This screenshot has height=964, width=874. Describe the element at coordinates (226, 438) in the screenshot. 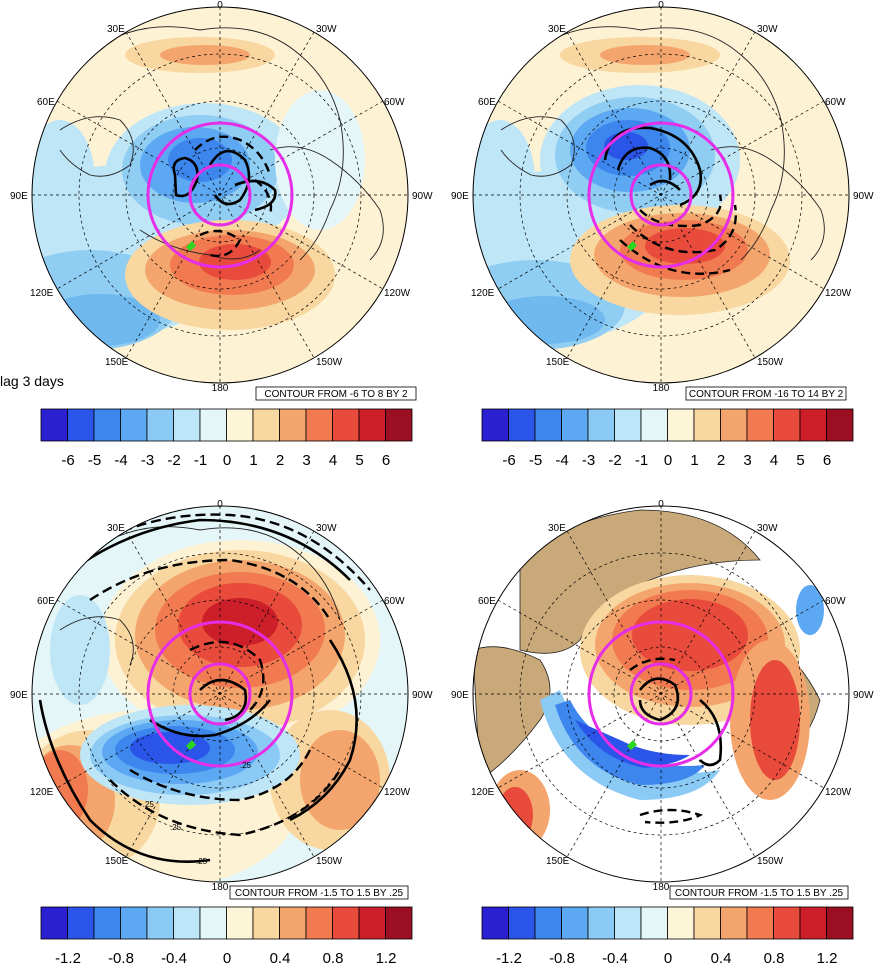

I see `colorbar-a: -6 -5 -4 -3 -2 -1 0 1 2 3 4 5 6` at that location.